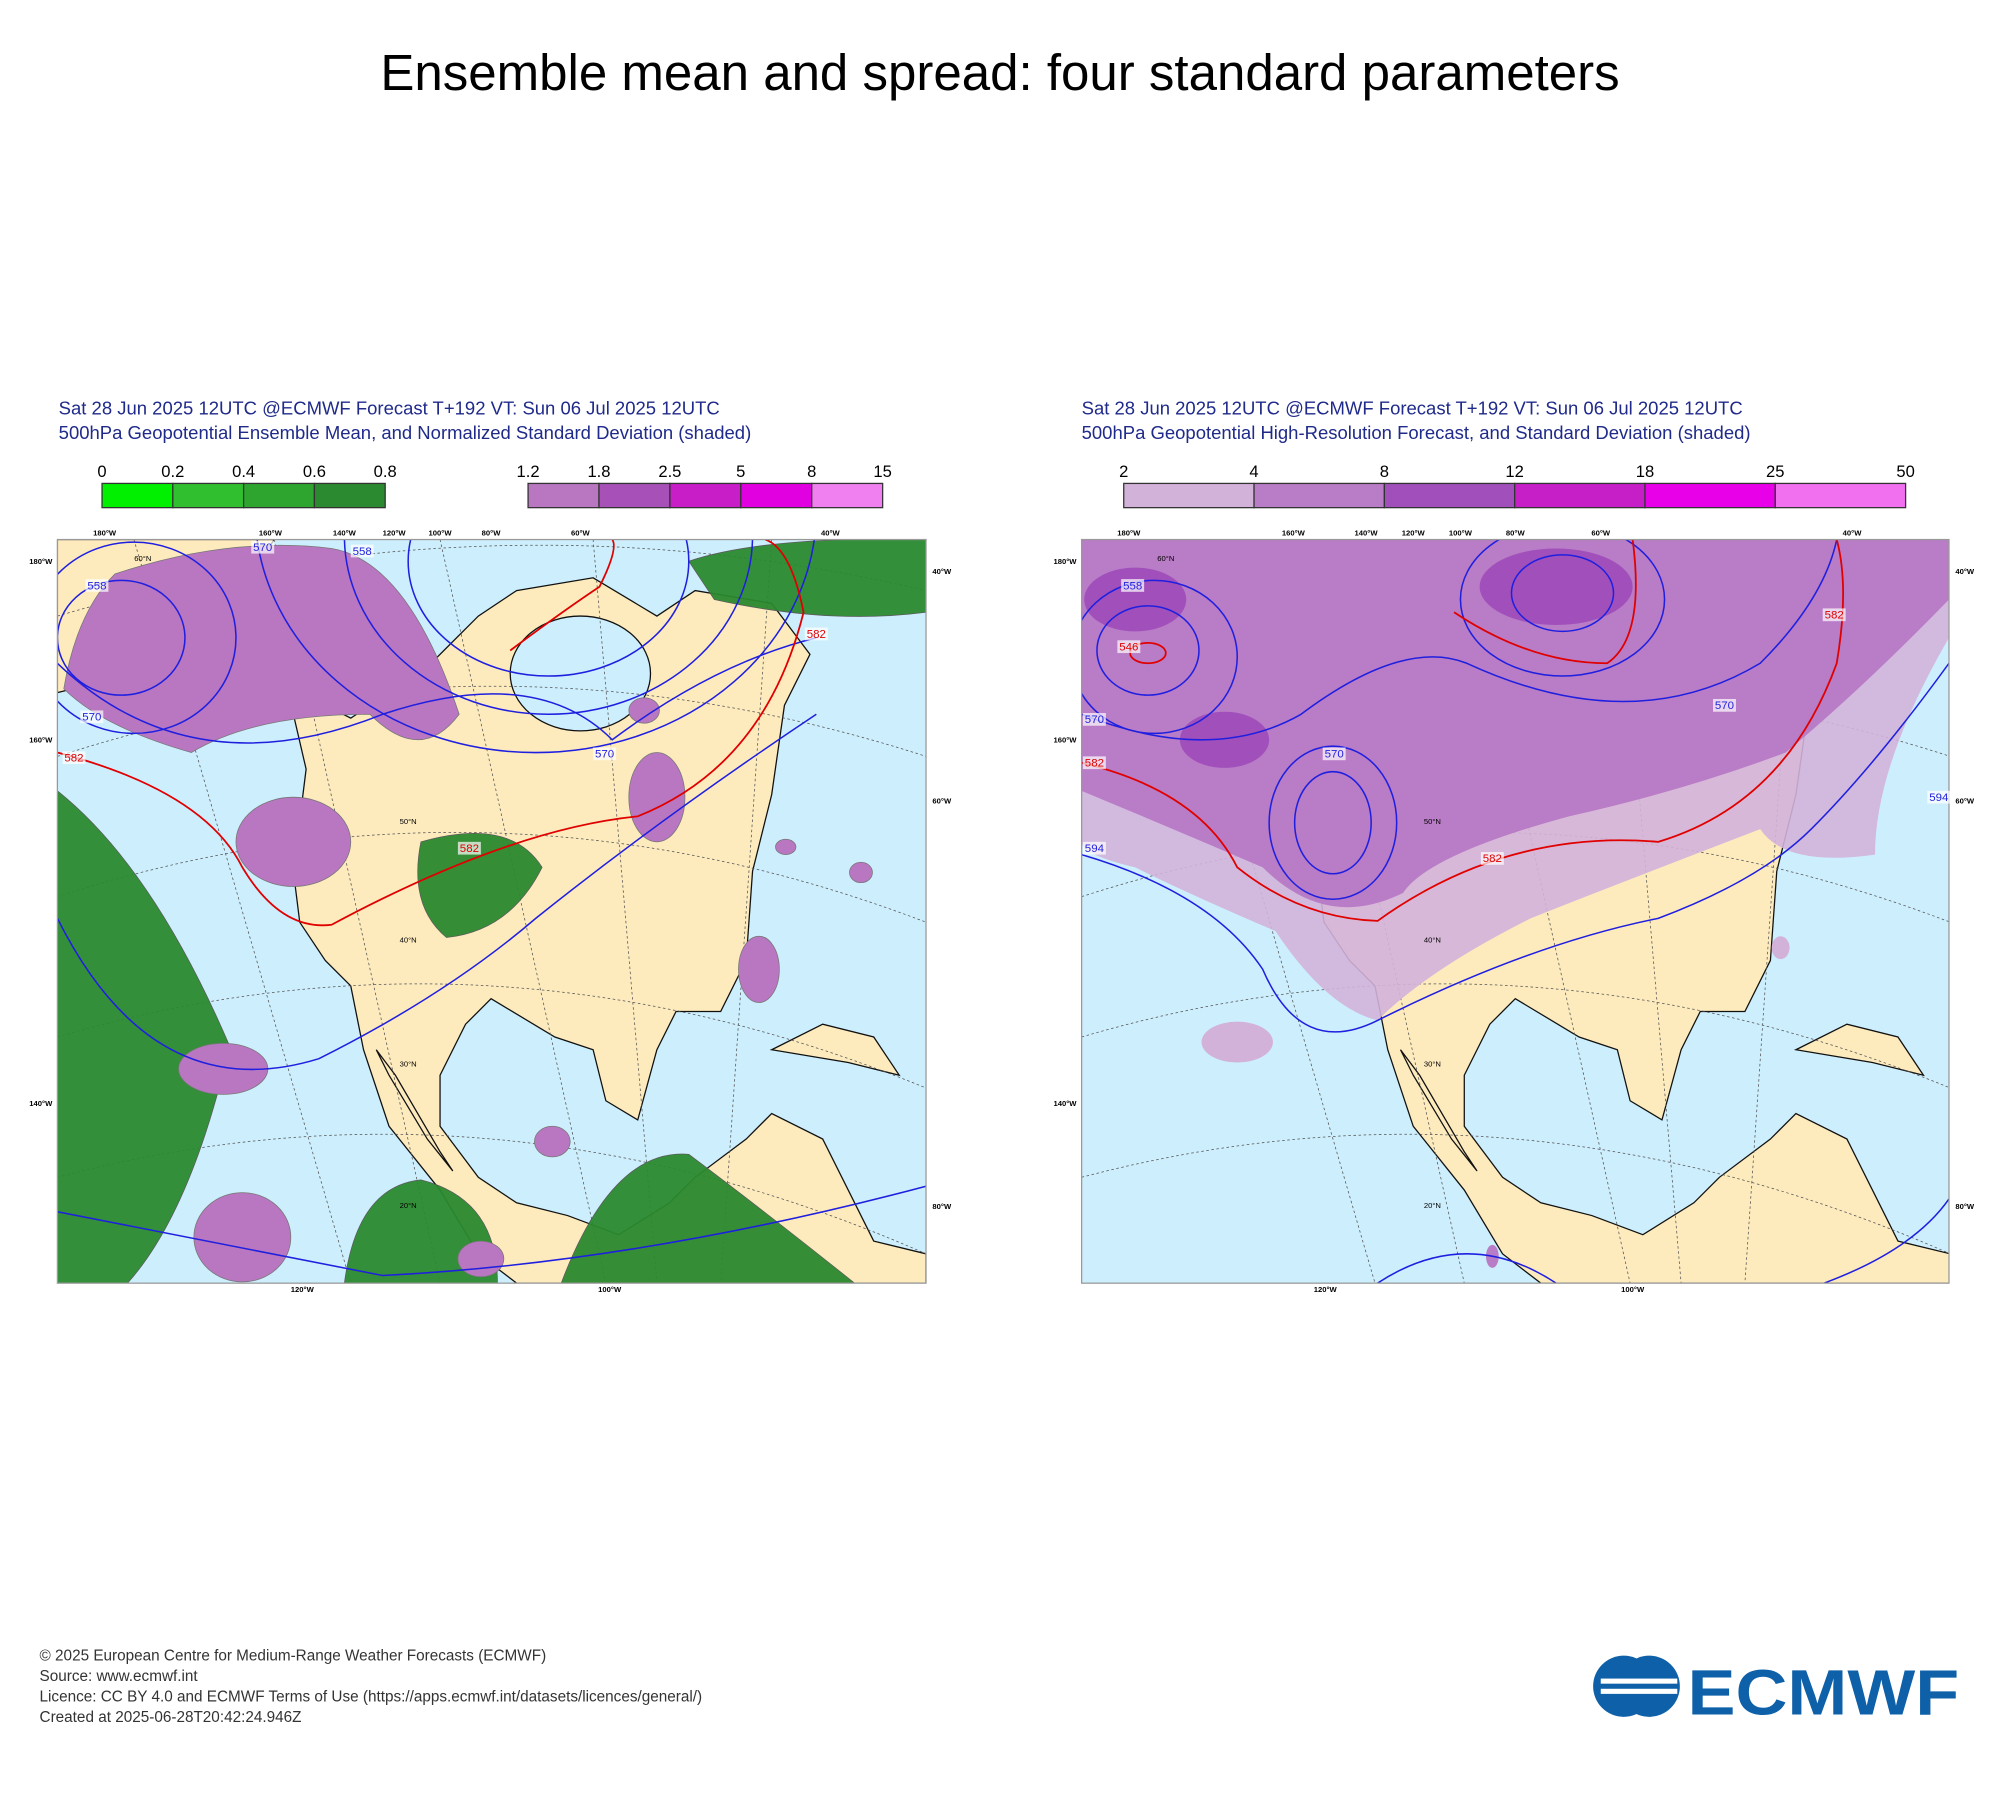  What do you see at coordinates (171, 1717) in the screenshot?
I see `footer-line: Created at 2025-06-28T20:42:24.946Z` at bounding box center [171, 1717].